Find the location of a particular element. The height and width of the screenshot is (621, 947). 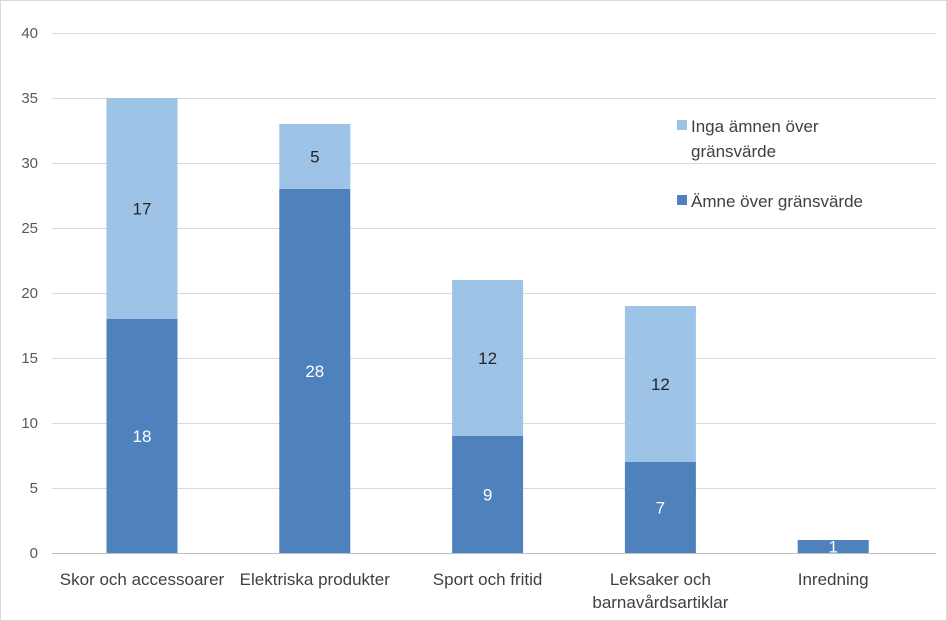

y-tick-label: 0 is located at coordinates (34, 553).